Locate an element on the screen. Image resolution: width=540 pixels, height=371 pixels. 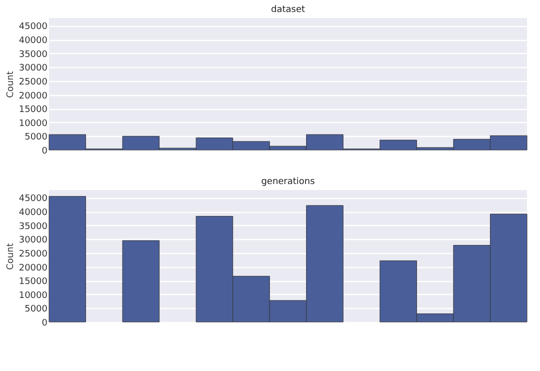
chart-title: generations is located at coordinates (288, 182).